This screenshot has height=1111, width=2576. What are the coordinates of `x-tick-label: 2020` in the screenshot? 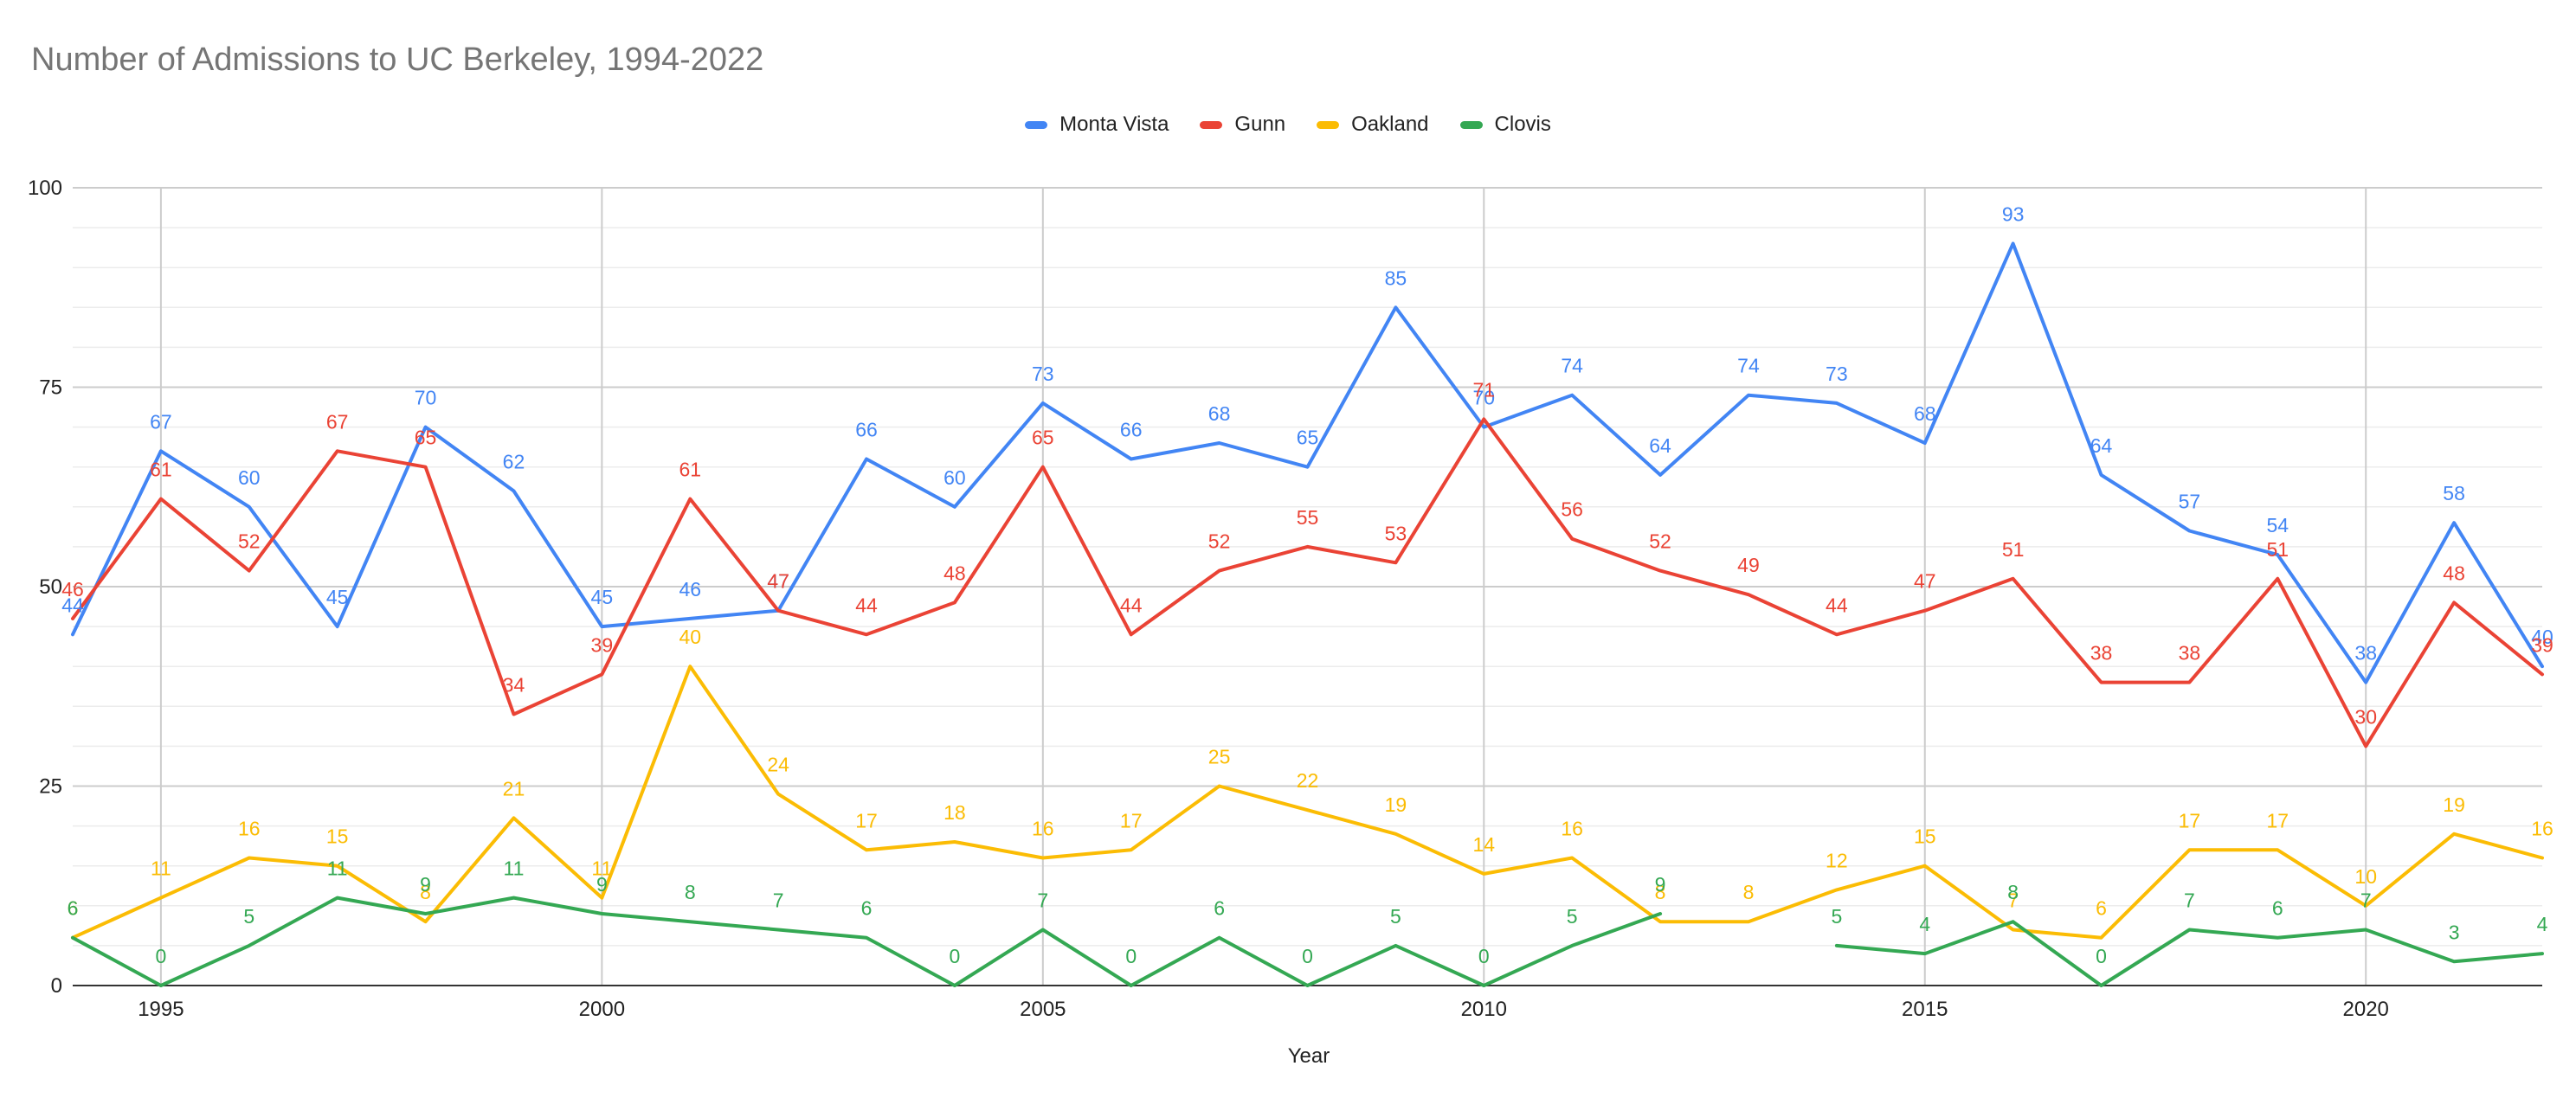 It's located at (2366, 1009).